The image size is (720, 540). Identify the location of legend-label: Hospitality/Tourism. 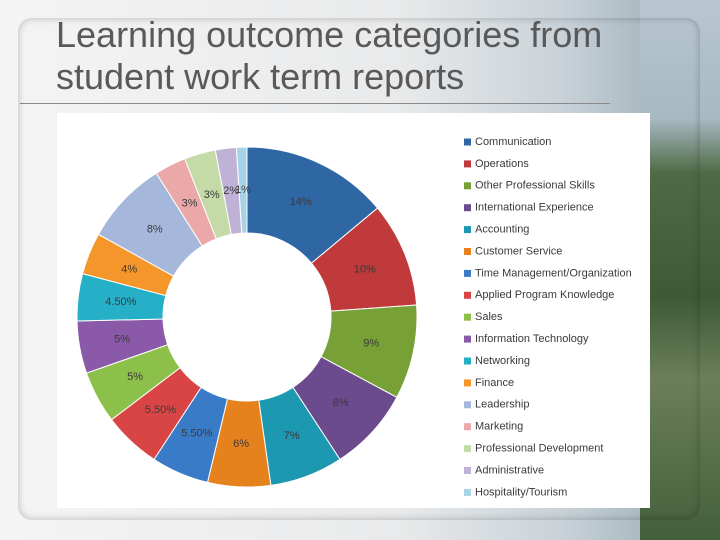
(521, 492).